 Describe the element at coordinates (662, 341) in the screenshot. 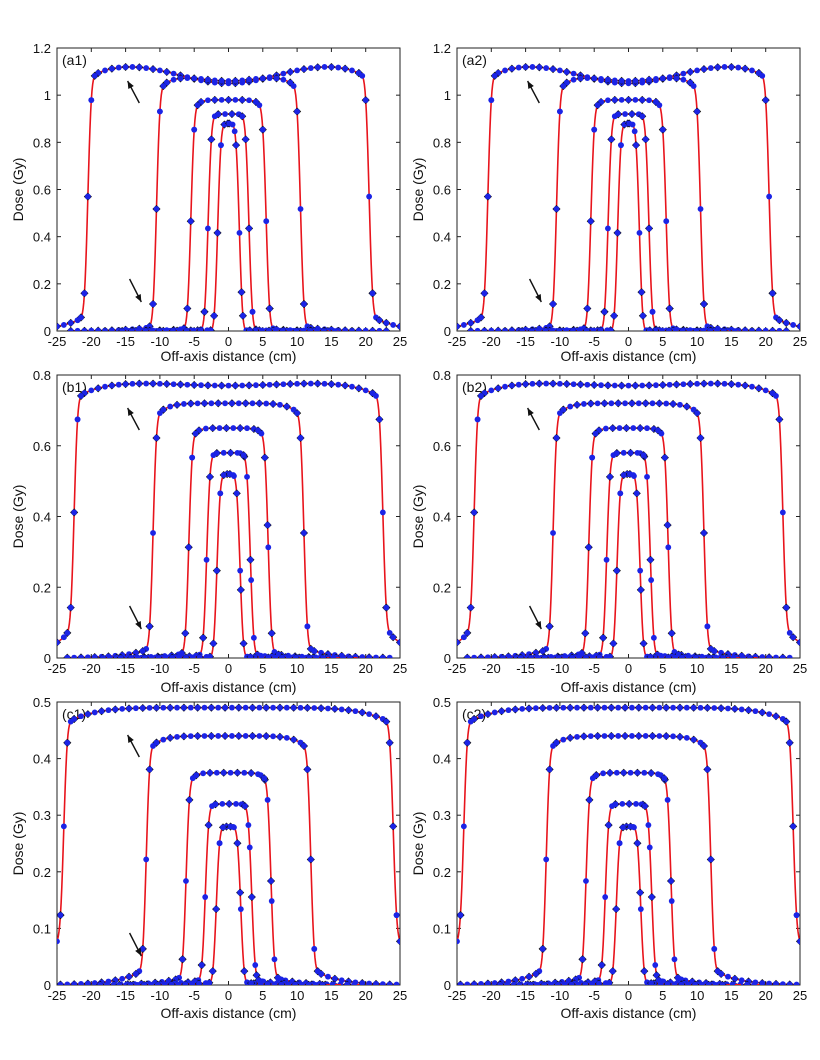

I see `x-tick-label: 5` at that location.